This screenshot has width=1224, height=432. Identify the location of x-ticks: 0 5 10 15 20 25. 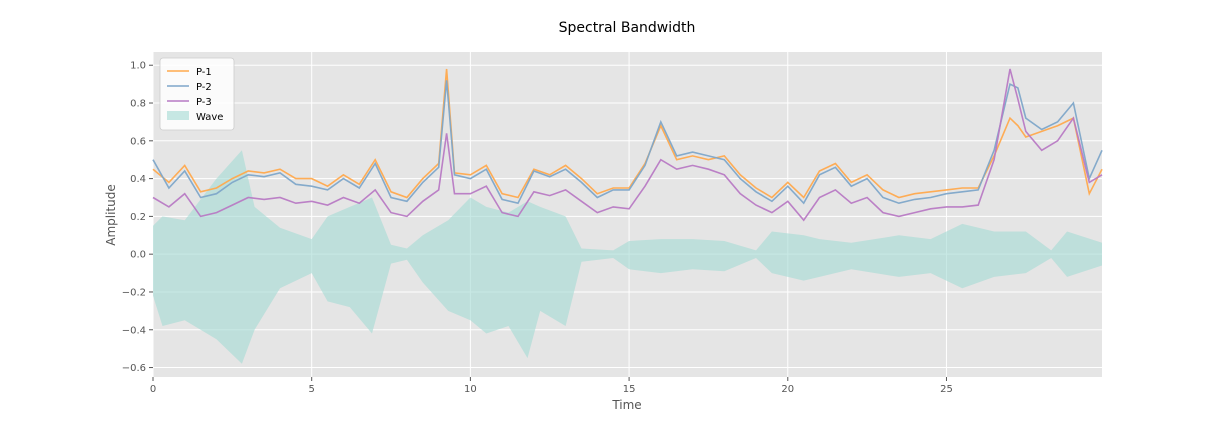
(551, 386).